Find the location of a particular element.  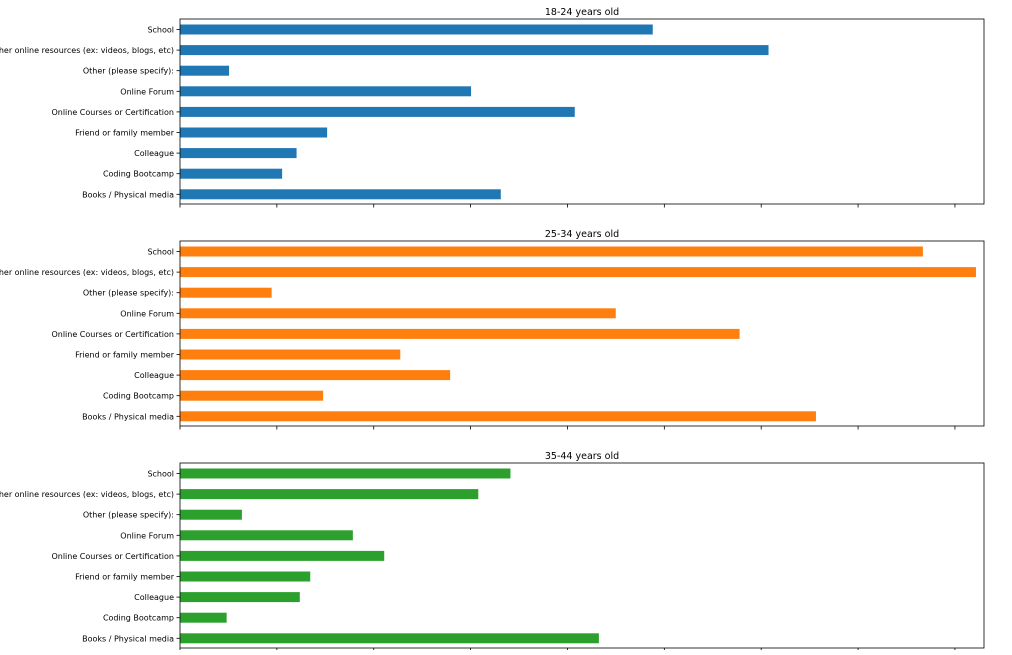

panel-title: 18-24 years old is located at coordinates (582, 12).